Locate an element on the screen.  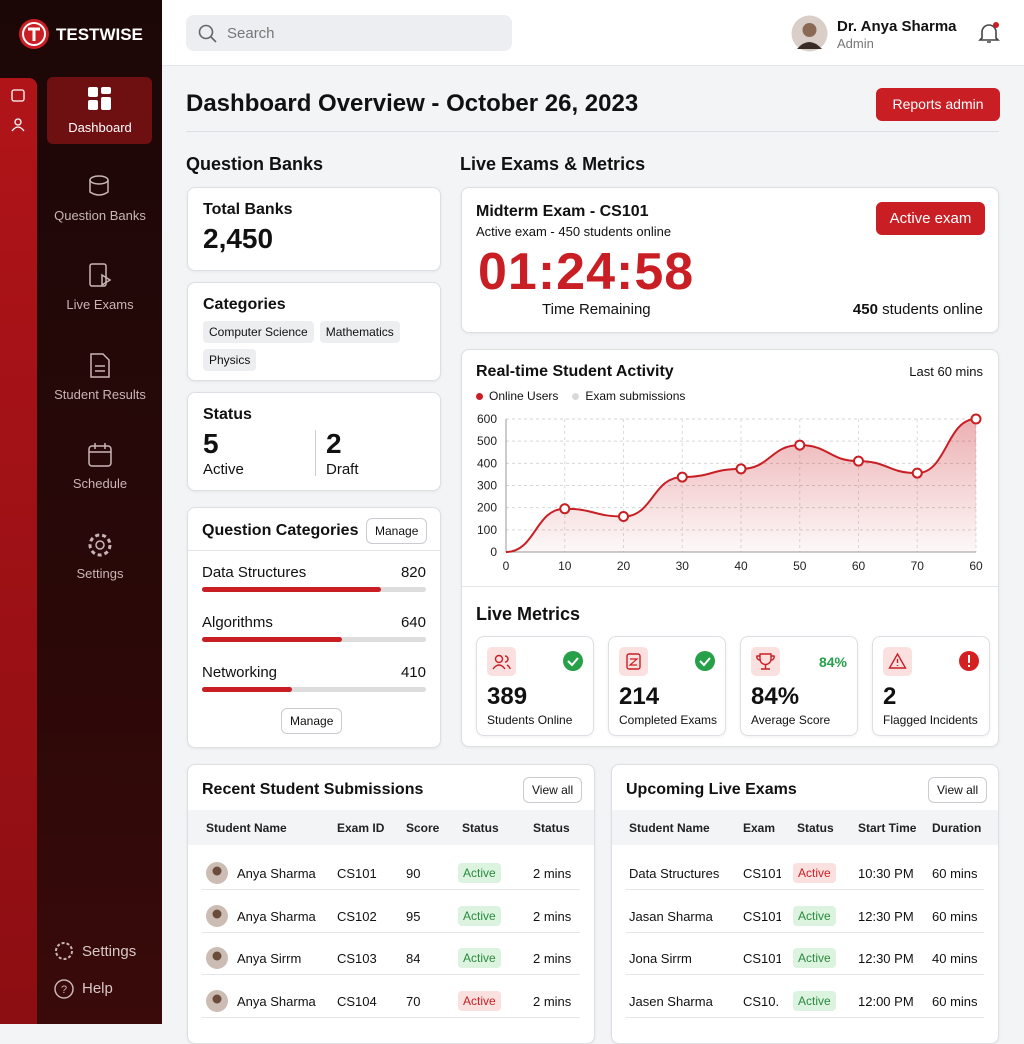
students-online: 450 students online is located at coordinates (918, 309).